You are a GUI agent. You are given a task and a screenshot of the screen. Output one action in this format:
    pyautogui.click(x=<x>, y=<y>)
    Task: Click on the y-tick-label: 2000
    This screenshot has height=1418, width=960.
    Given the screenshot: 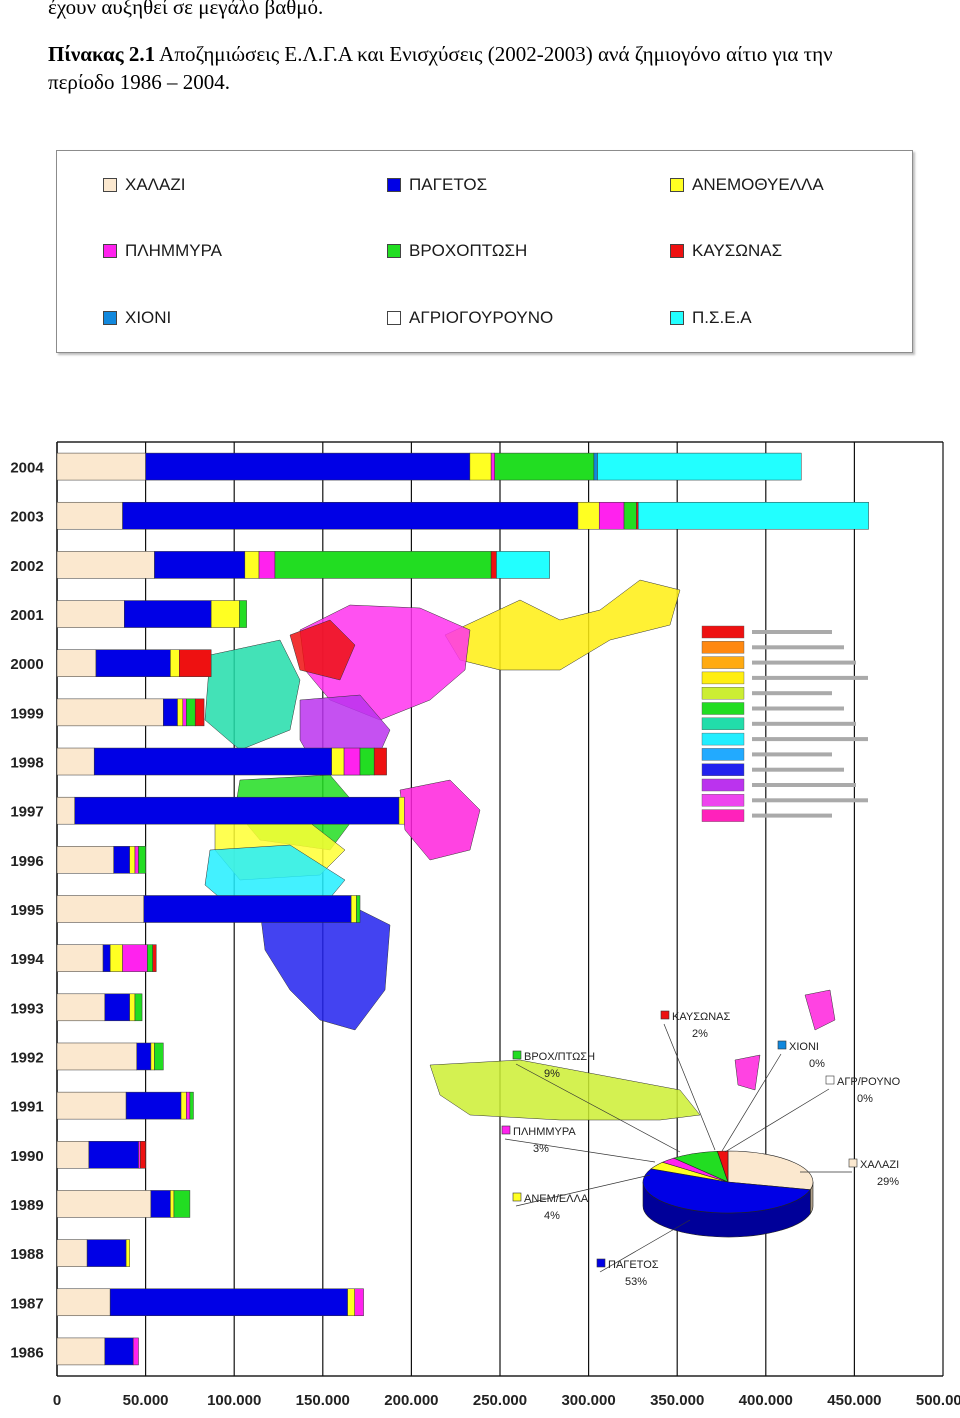 What is the action you would take?
    pyautogui.click(x=26, y=664)
    